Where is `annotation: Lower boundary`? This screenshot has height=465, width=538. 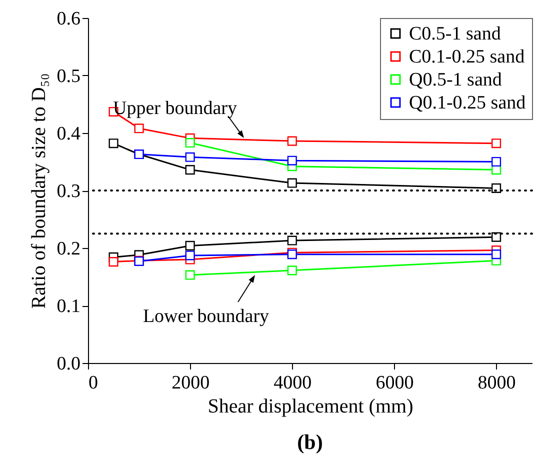 annotation: Lower boundary is located at coordinates (206, 316).